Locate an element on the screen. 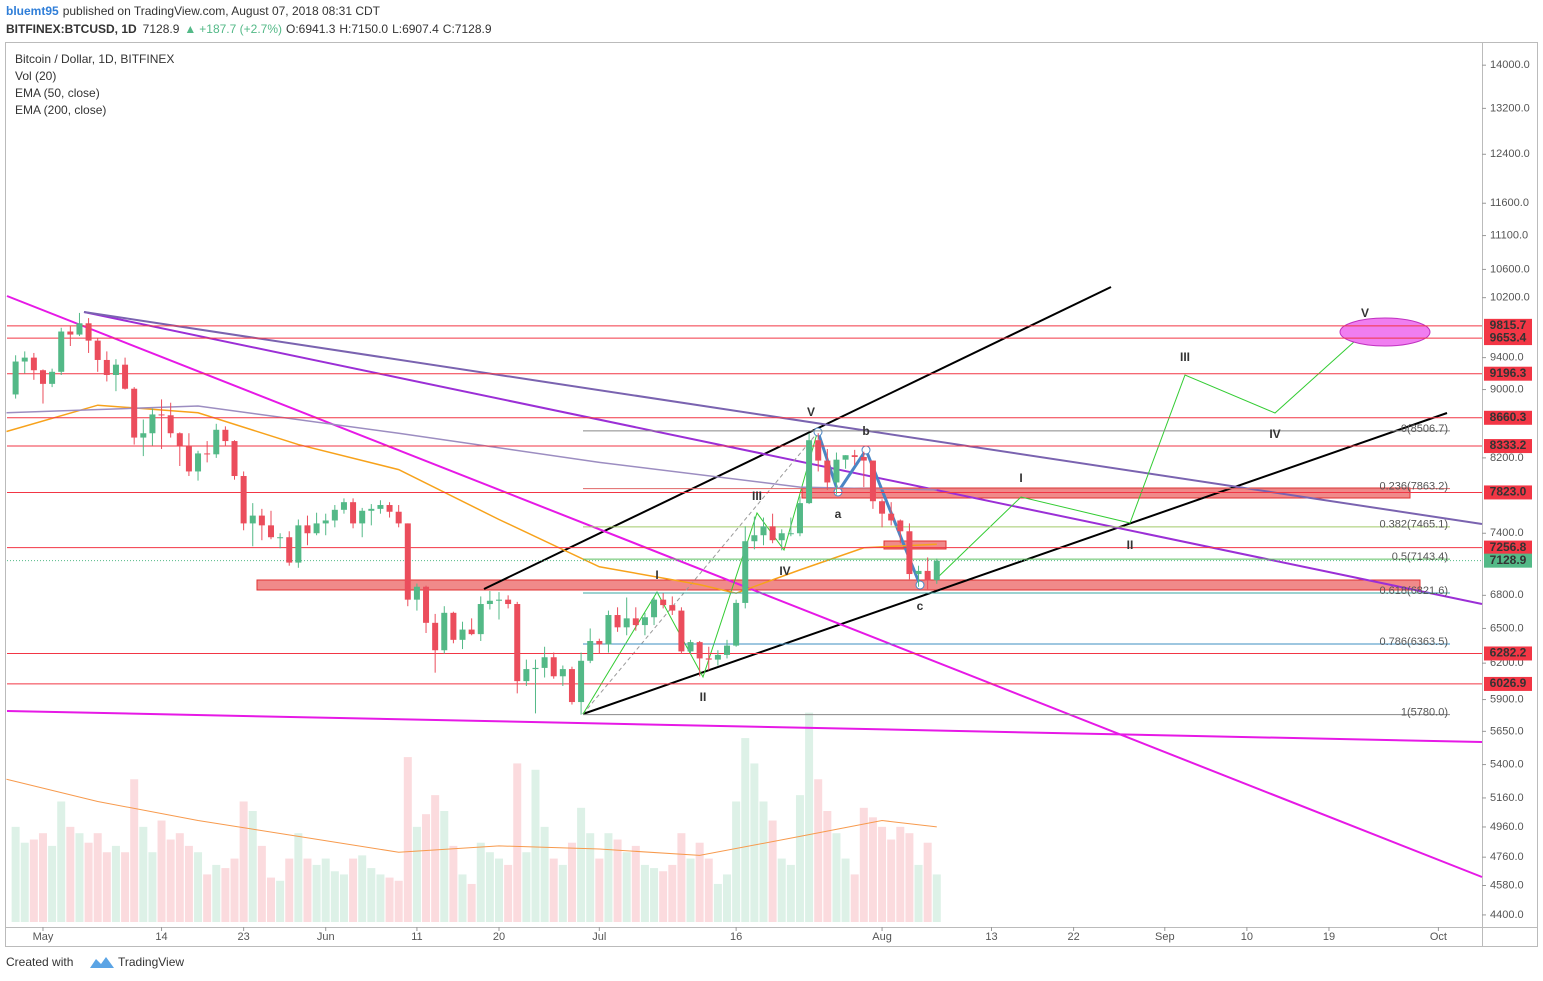 This screenshot has width=1543, height=981. x-tick-label: 13 is located at coordinates (991, 937).